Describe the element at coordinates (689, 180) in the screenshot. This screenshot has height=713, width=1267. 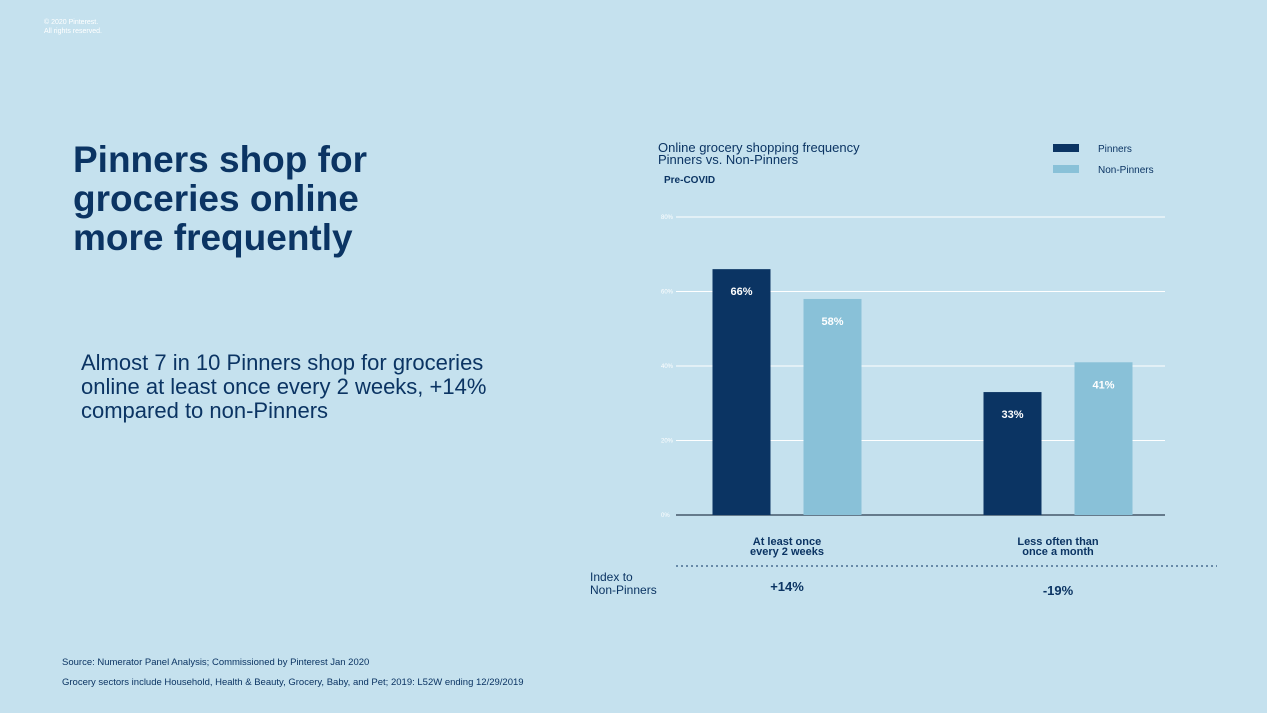
I see `period-label: Pre-COVID` at that location.